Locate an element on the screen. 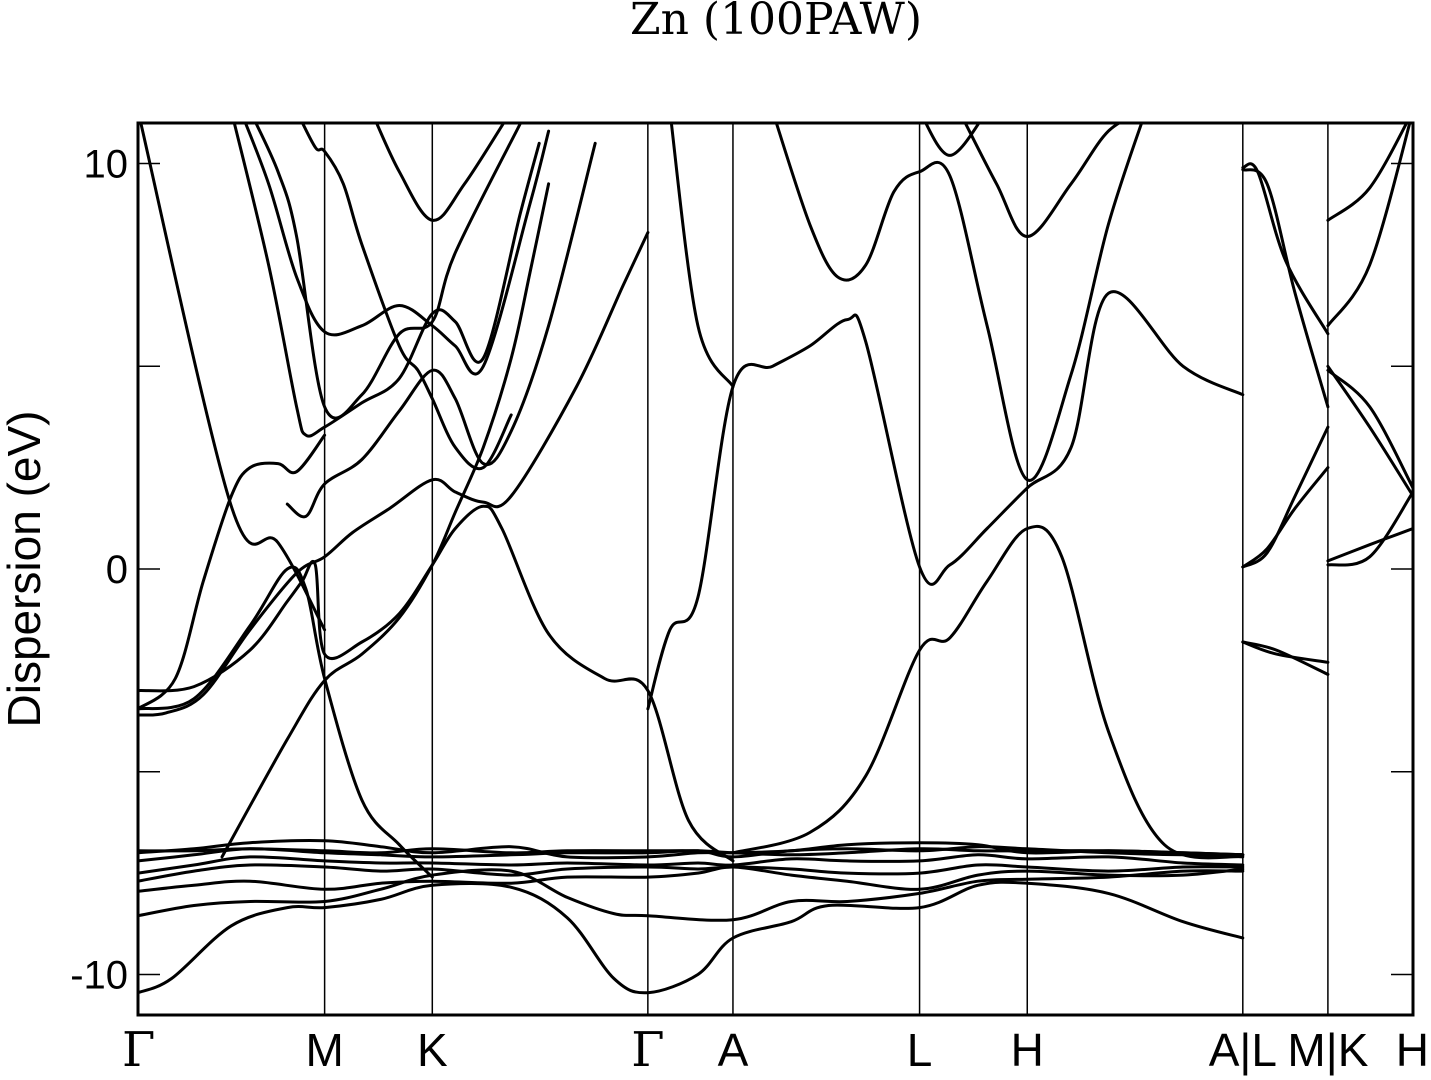  y-tick-label: -10 is located at coordinates (99, 975).